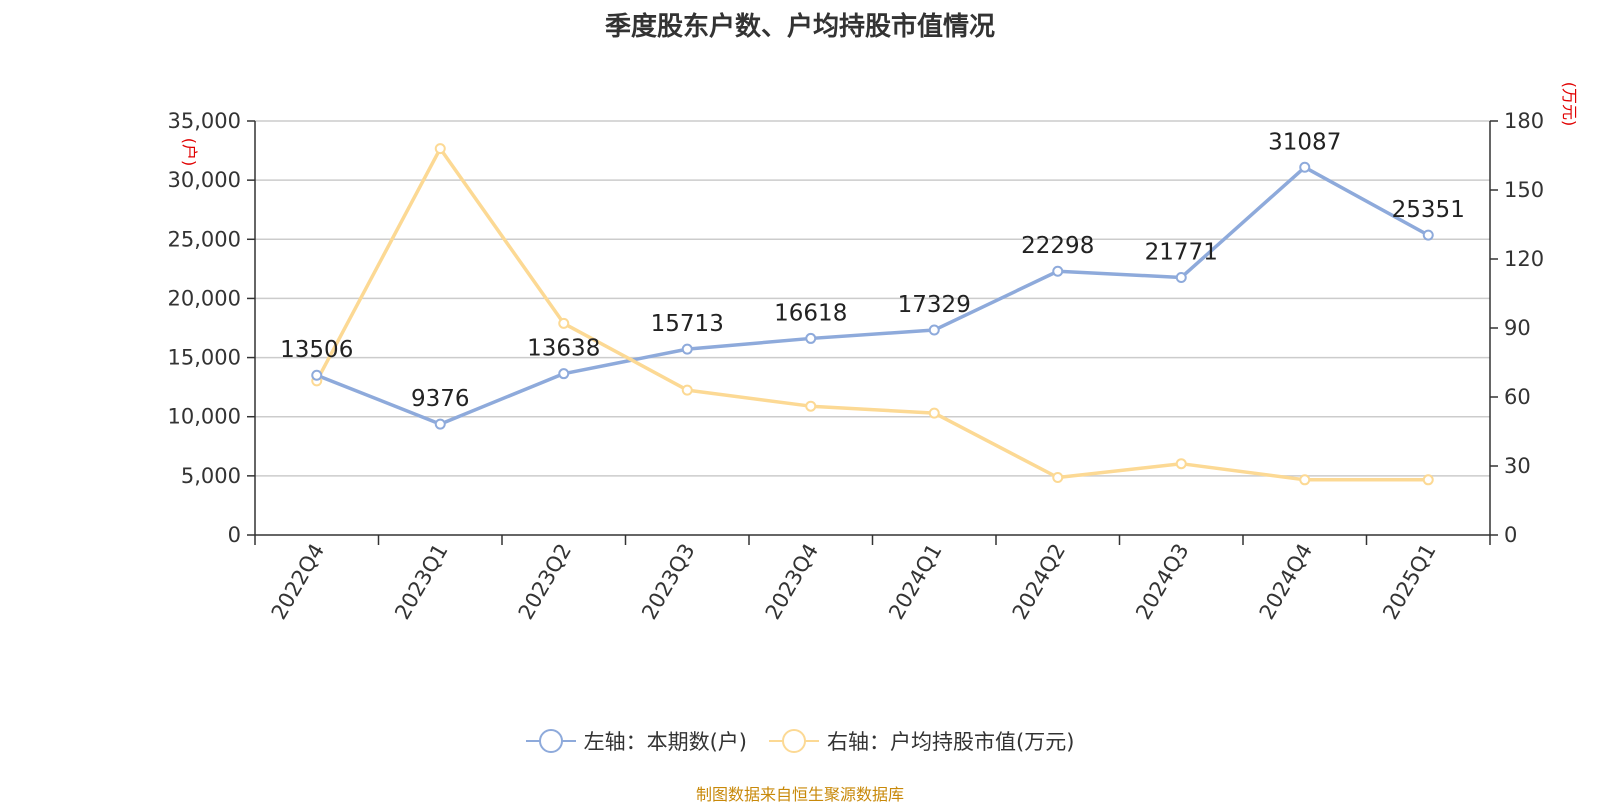 This screenshot has width=1600, height=805. I want to click on legend-label-right: 右轴：户均持股市值(万元), so click(951, 742).